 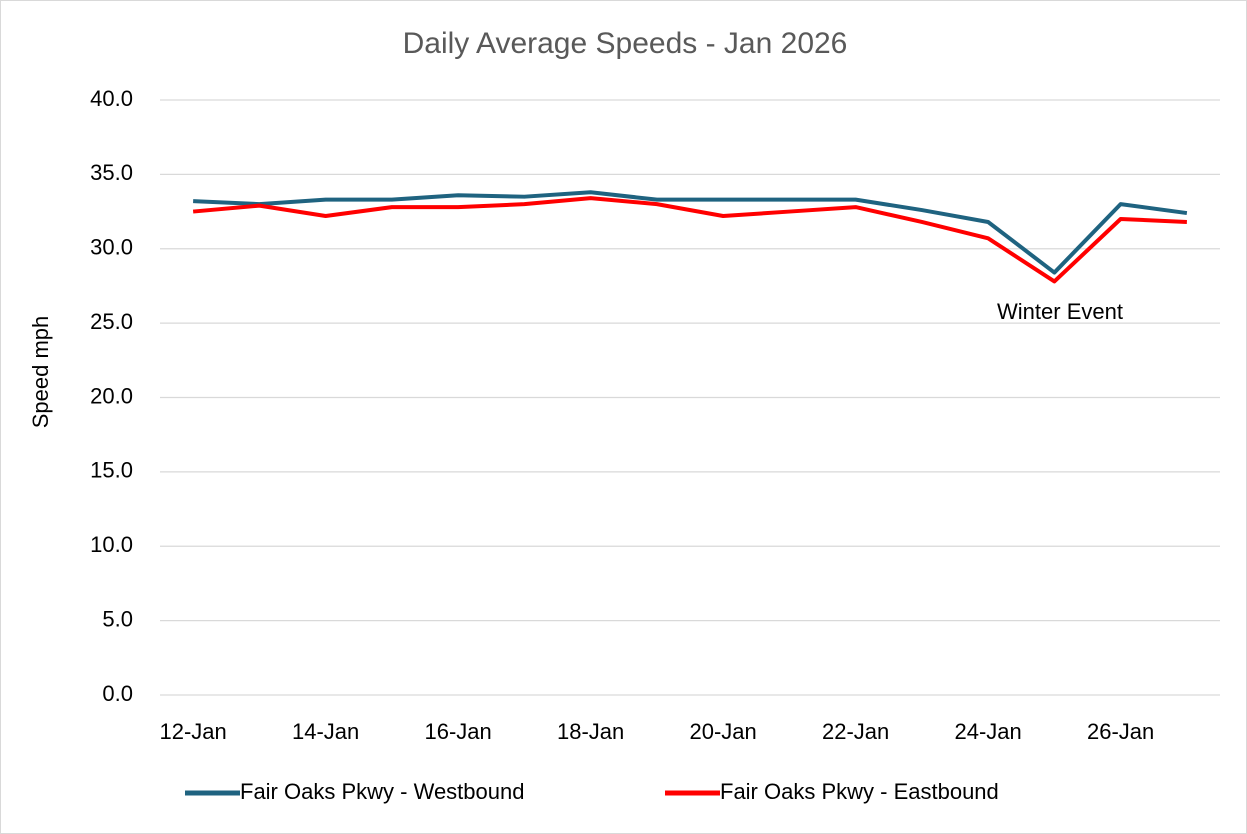 I want to click on x-tick-label: 16-Jan, so click(x=457, y=731).